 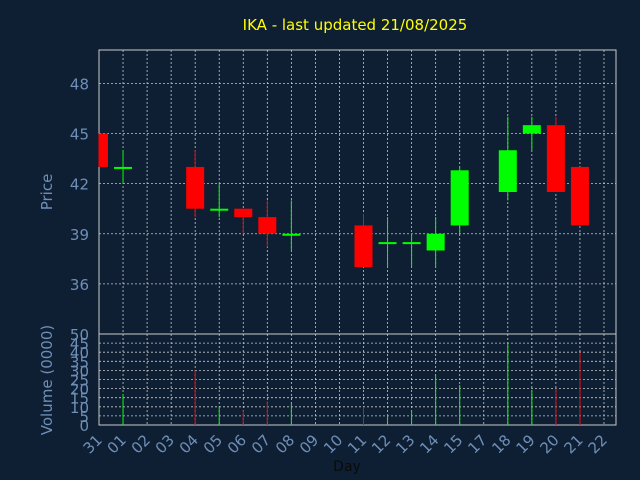 I want to click on x-tick-label: 02, so click(x=141, y=444).